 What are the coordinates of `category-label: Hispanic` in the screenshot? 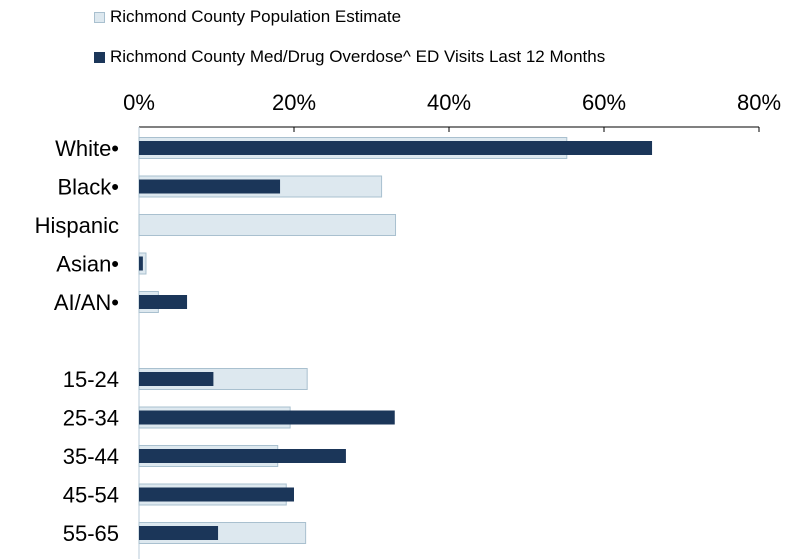 It's located at (77, 225).